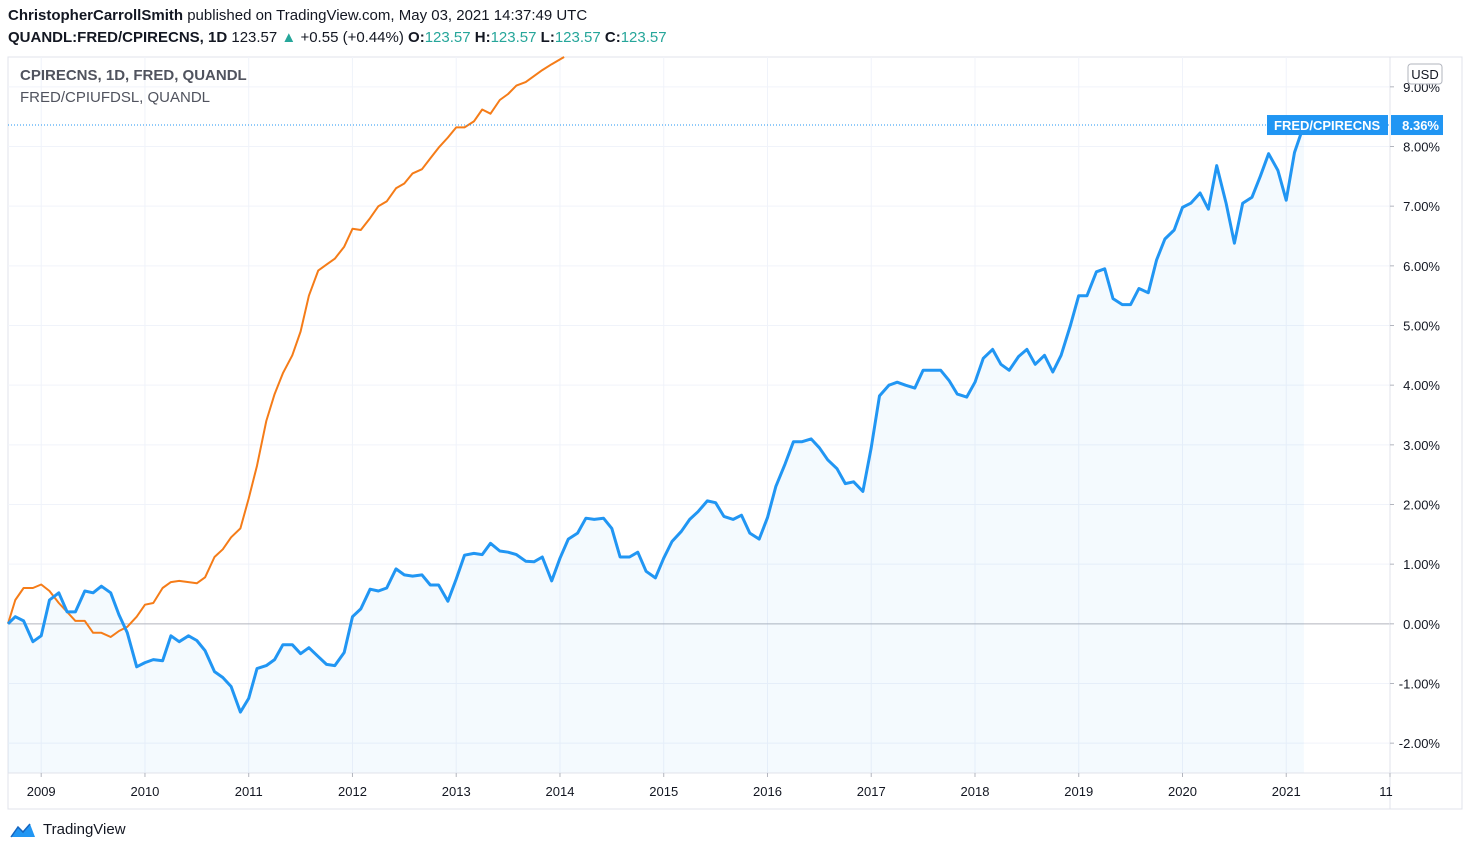 The height and width of the screenshot is (855, 1470). Describe the element at coordinates (1421, 326) in the screenshot. I see `price-tick-label: 5.00%` at that location.